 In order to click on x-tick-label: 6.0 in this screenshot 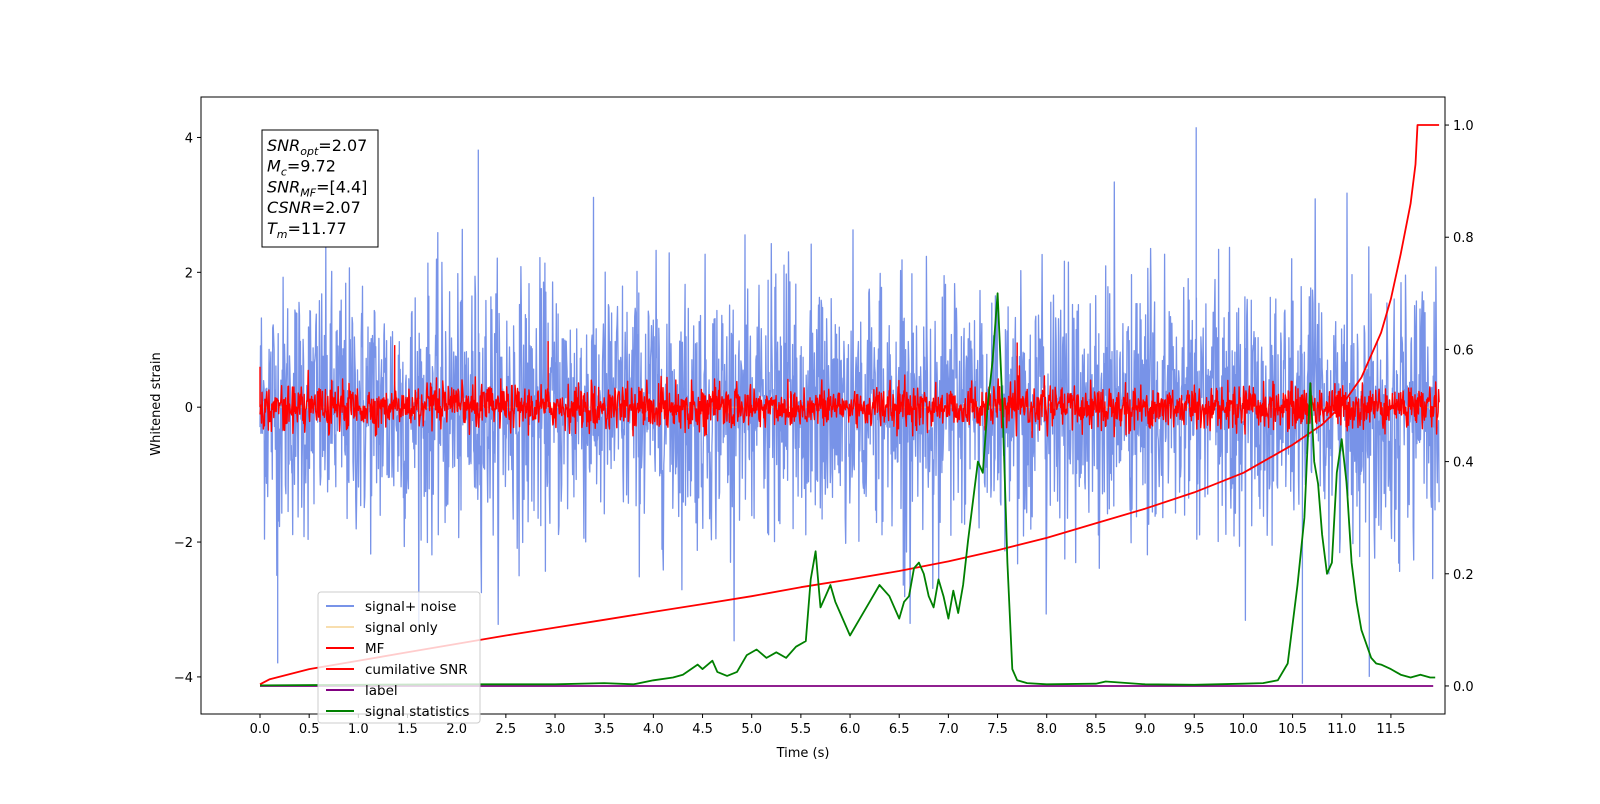, I will do `click(850, 729)`.